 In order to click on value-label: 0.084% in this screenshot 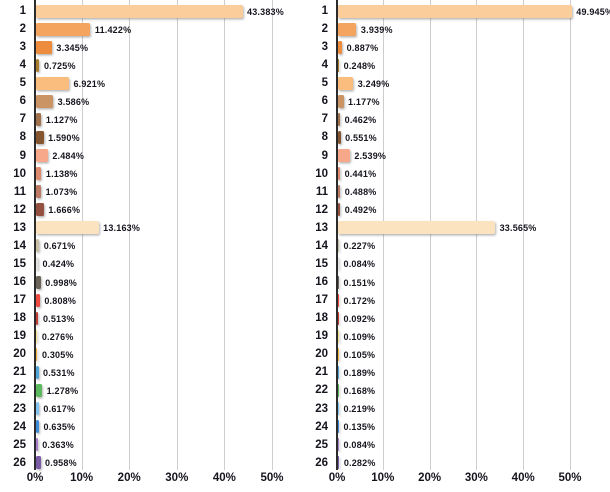, I will do `click(359, 264)`.